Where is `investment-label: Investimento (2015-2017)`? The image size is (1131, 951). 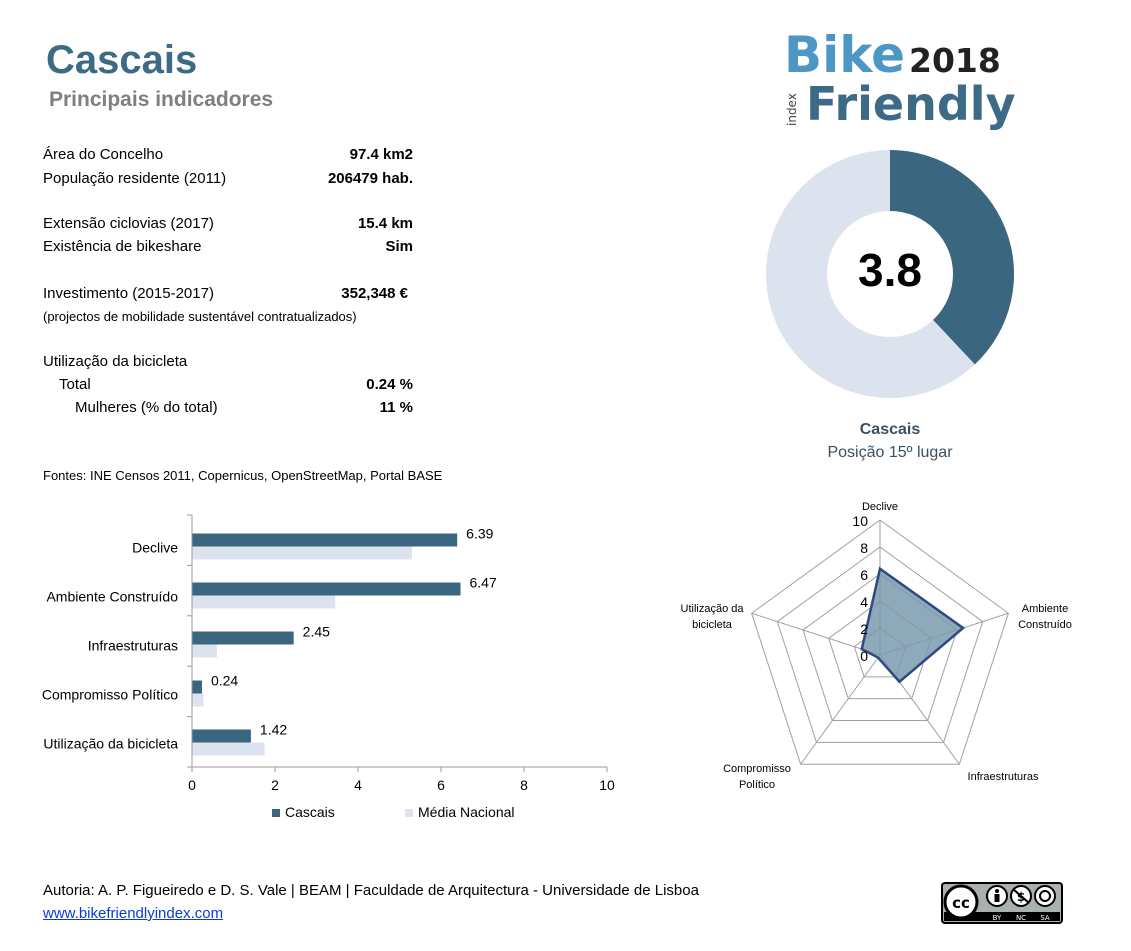
investment-label: Investimento (2015-2017) is located at coordinates (128, 293).